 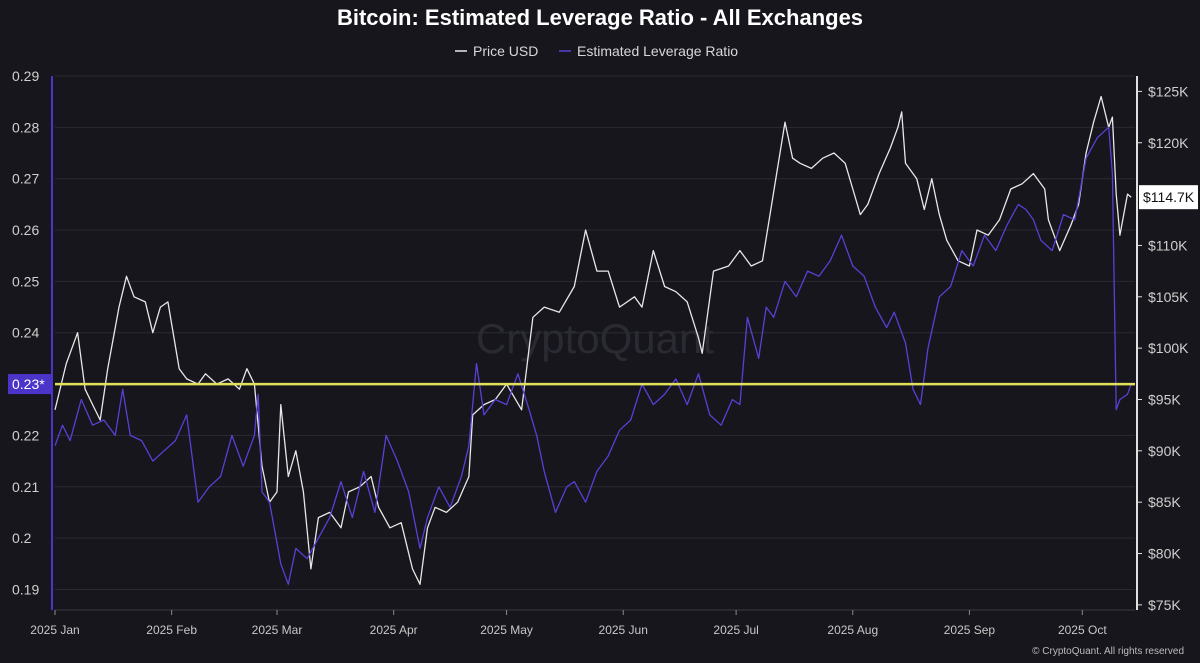 What do you see at coordinates (1108, 651) in the screenshot?
I see `credit-text: © CryptoQuant. All rights reserved` at bounding box center [1108, 651].